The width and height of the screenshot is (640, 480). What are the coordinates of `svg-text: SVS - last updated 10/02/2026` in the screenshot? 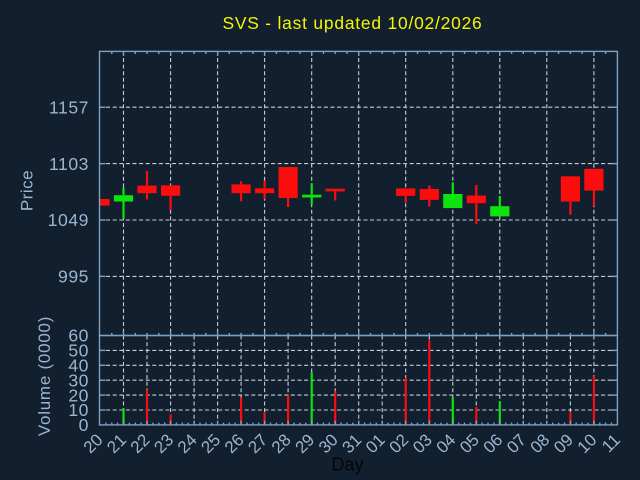 It's located at (352, 23).